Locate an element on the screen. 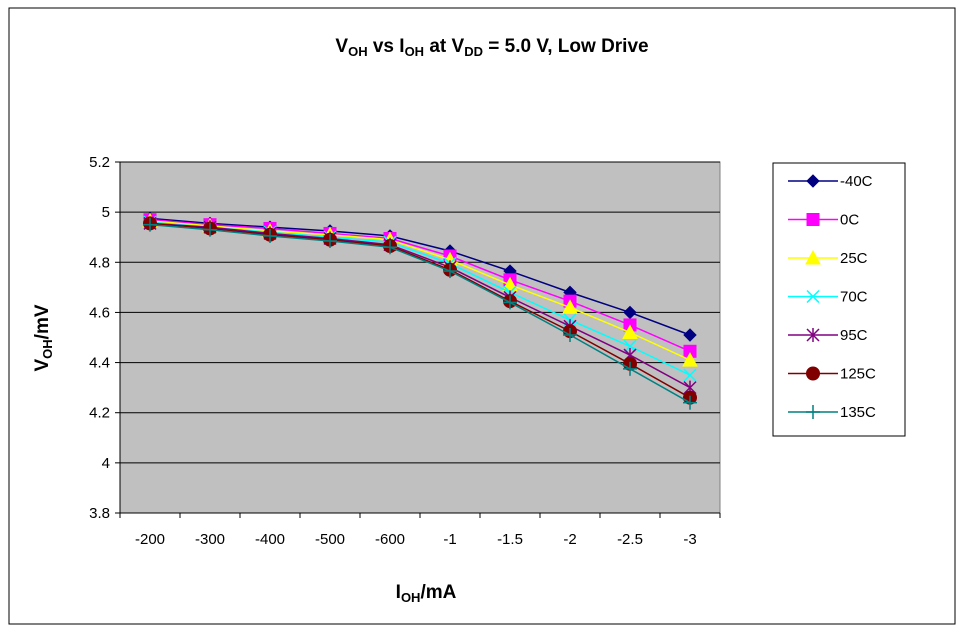  legend-item: 25C is located at coordinates (828, 258).